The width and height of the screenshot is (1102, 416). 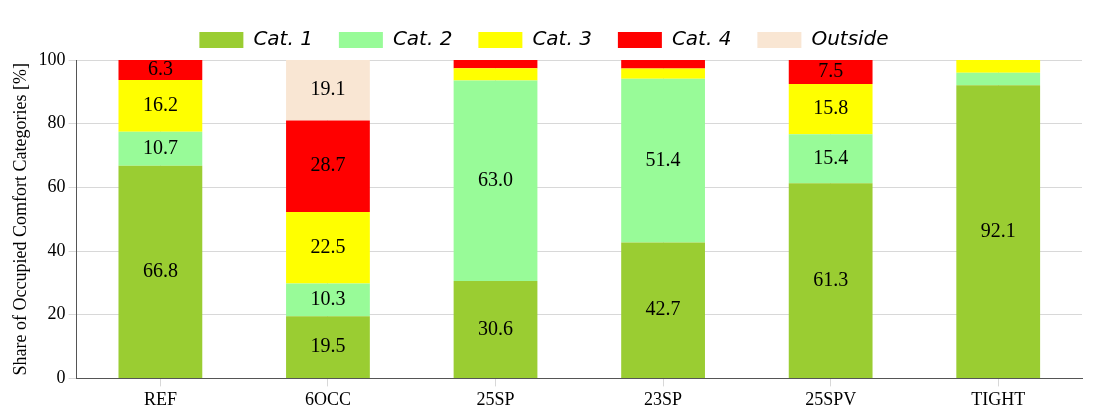 I want to click on data-label: 15.4, so click(x=831, y=156).